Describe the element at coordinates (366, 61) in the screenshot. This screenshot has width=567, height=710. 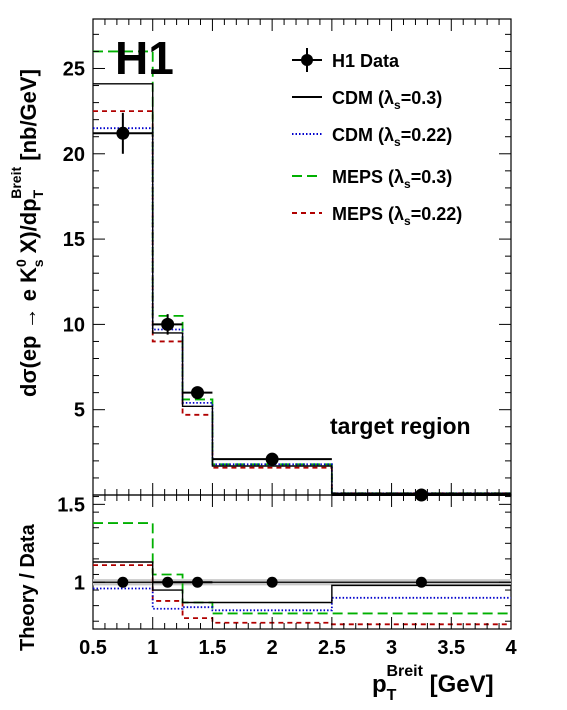
I see `legend-label-data: H1 Data` at that location.